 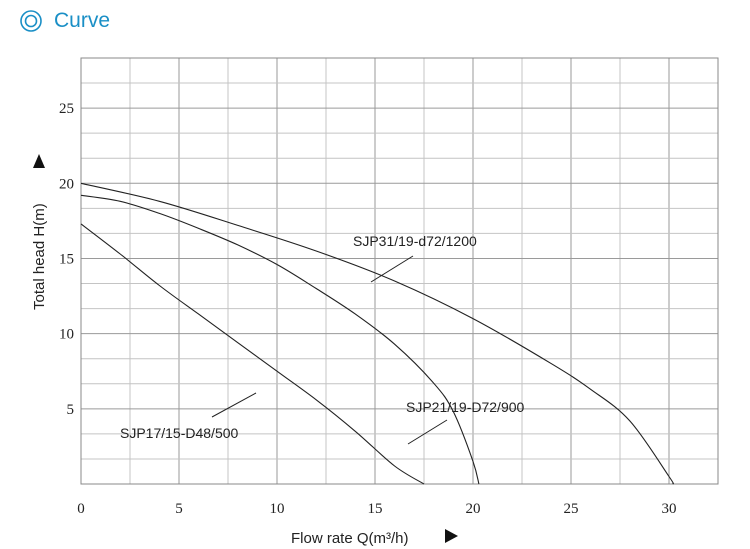 I want to click on x-tick-label: 5, so click(x=179, y=509).